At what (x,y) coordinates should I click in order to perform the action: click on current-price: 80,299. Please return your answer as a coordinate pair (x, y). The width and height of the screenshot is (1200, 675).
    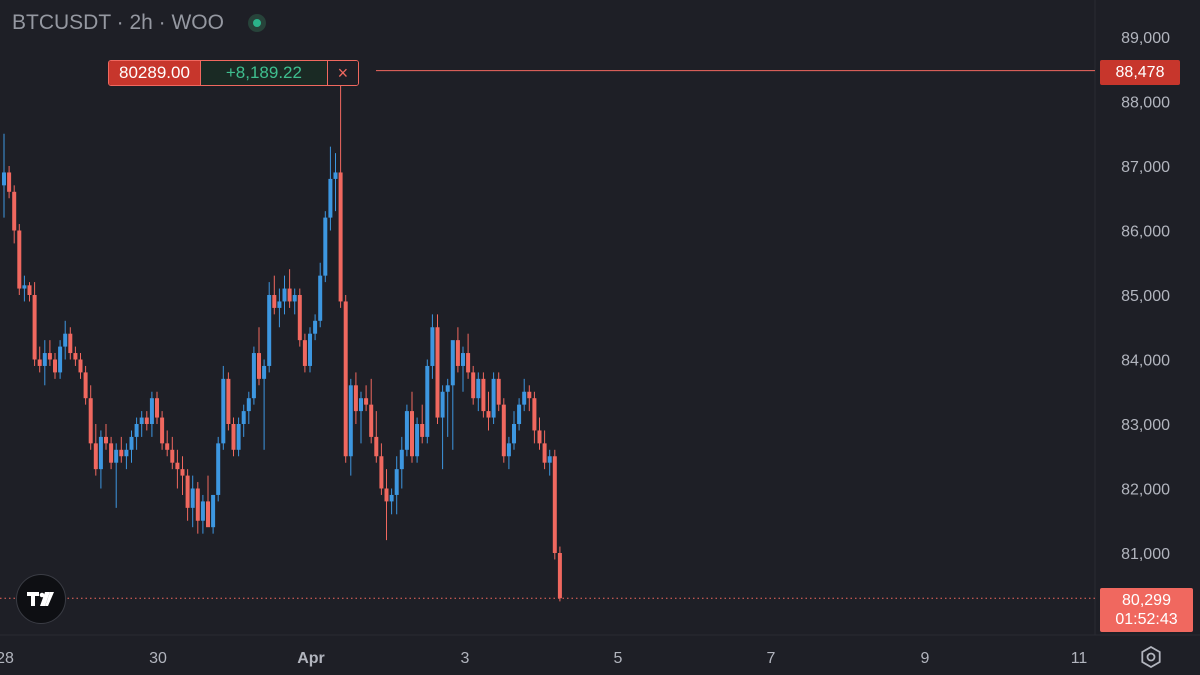
    Looking at the image, I should click on (1146, 600).